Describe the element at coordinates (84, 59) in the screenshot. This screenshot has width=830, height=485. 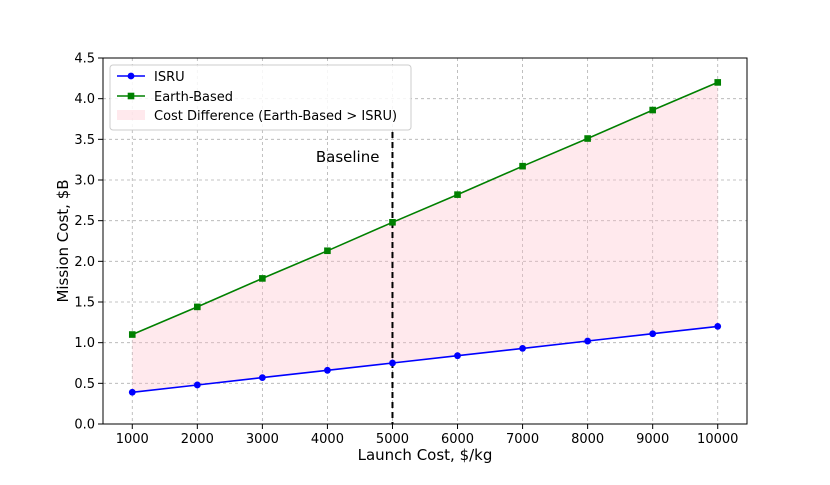
I see `y-tick-label: 4.5` at that location.